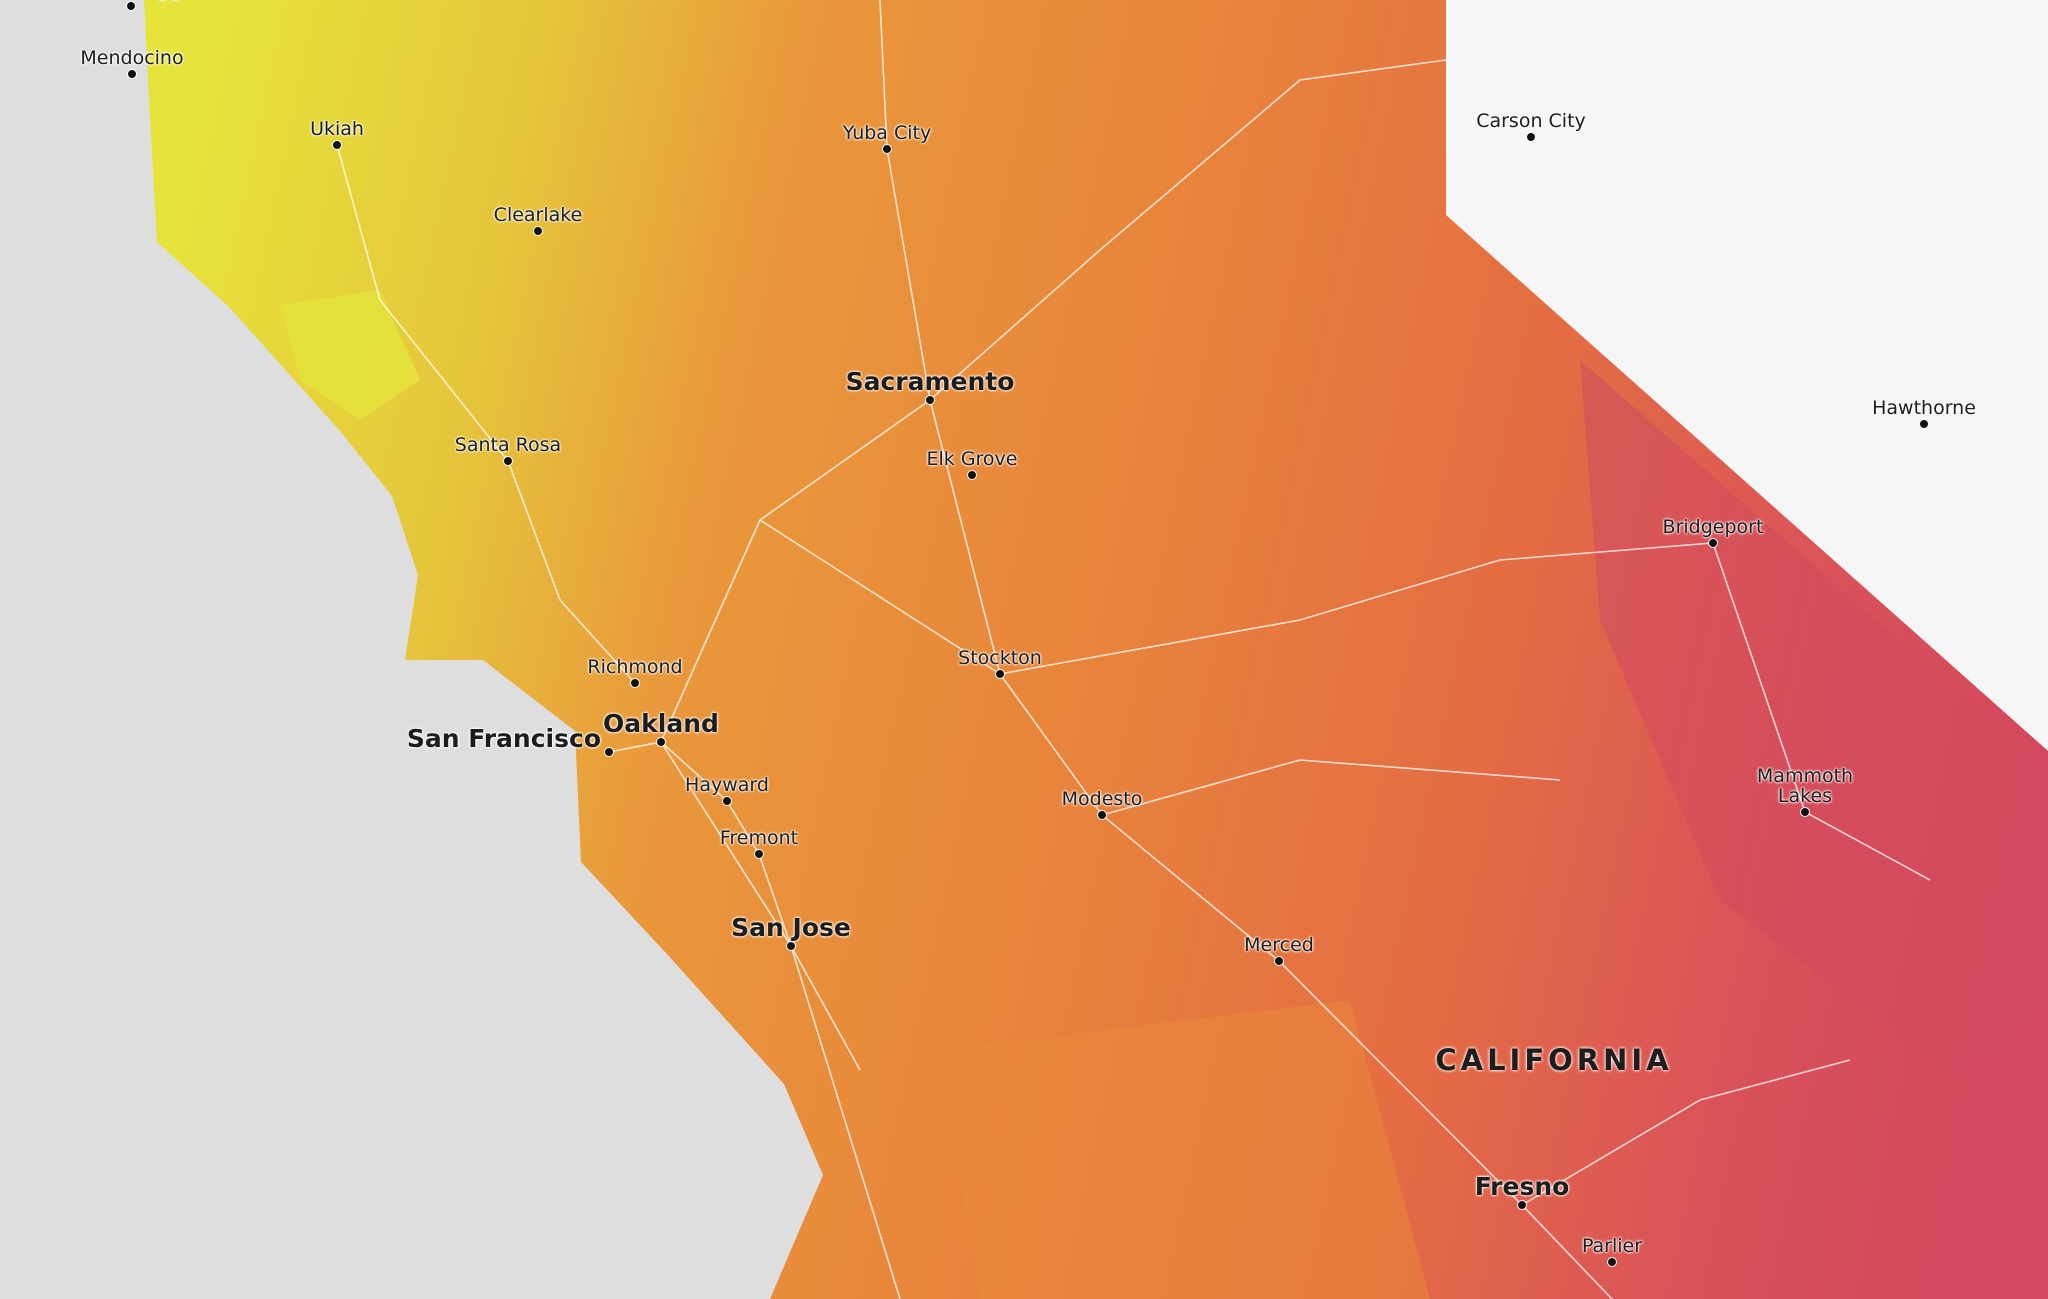  Describe the element at coordinates (1924, 408) in the screenshot. I see `place-label: Hawthorne` at that location.